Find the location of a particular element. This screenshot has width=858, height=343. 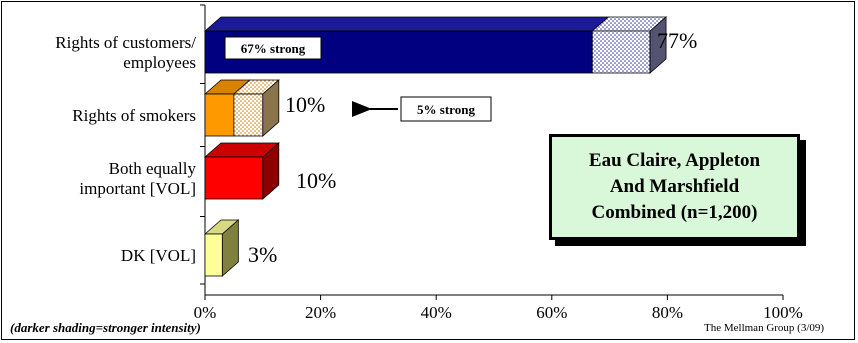

info-line-2: And Marshfield is located at coordinates (674, 186).